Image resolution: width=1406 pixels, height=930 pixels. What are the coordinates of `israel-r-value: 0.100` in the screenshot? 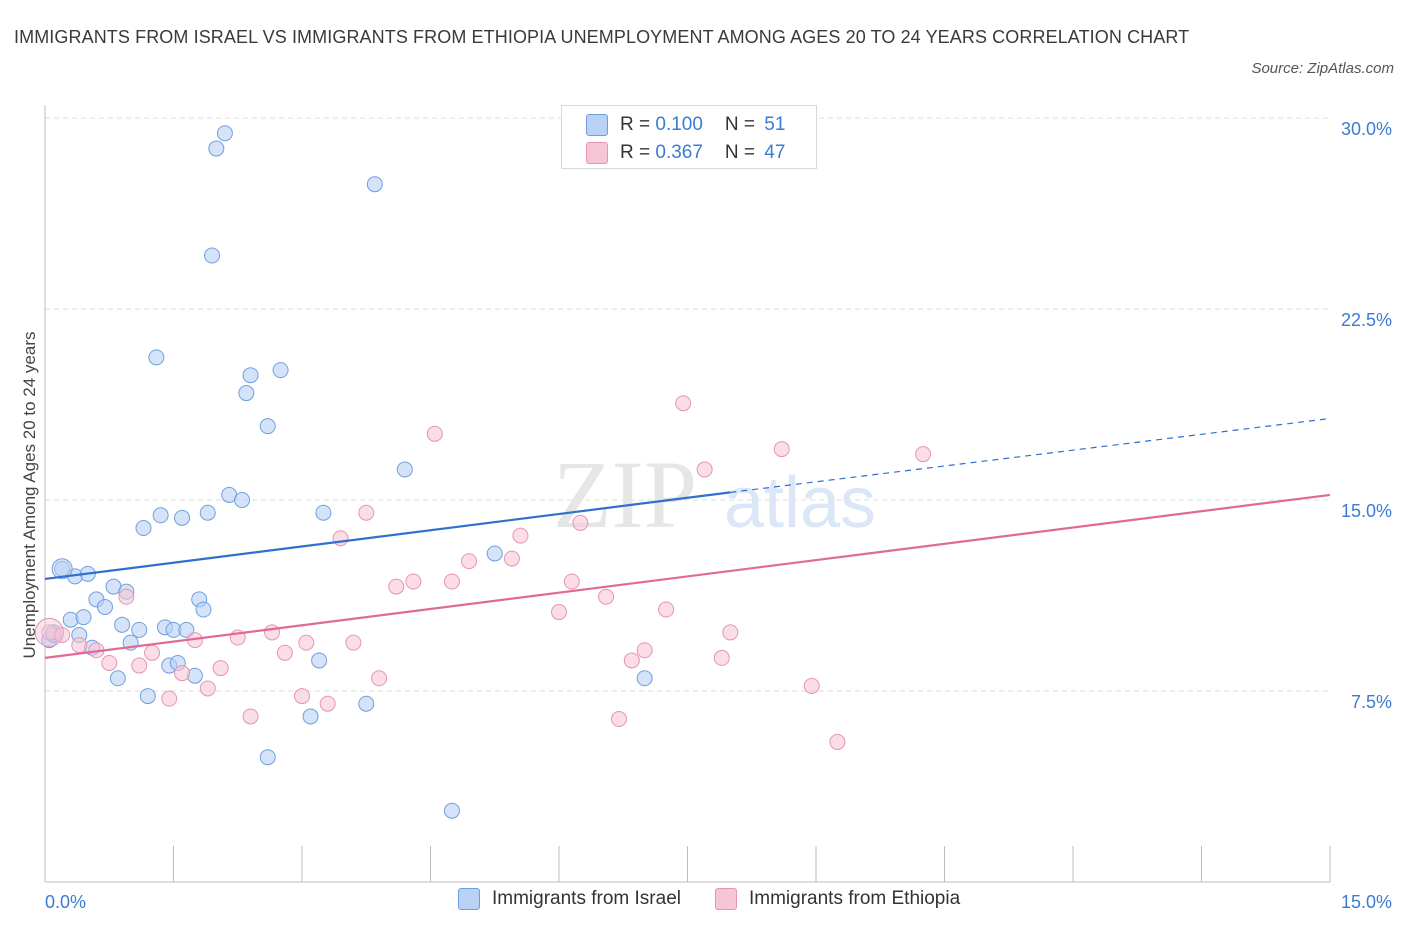 It's located at (679, 124).